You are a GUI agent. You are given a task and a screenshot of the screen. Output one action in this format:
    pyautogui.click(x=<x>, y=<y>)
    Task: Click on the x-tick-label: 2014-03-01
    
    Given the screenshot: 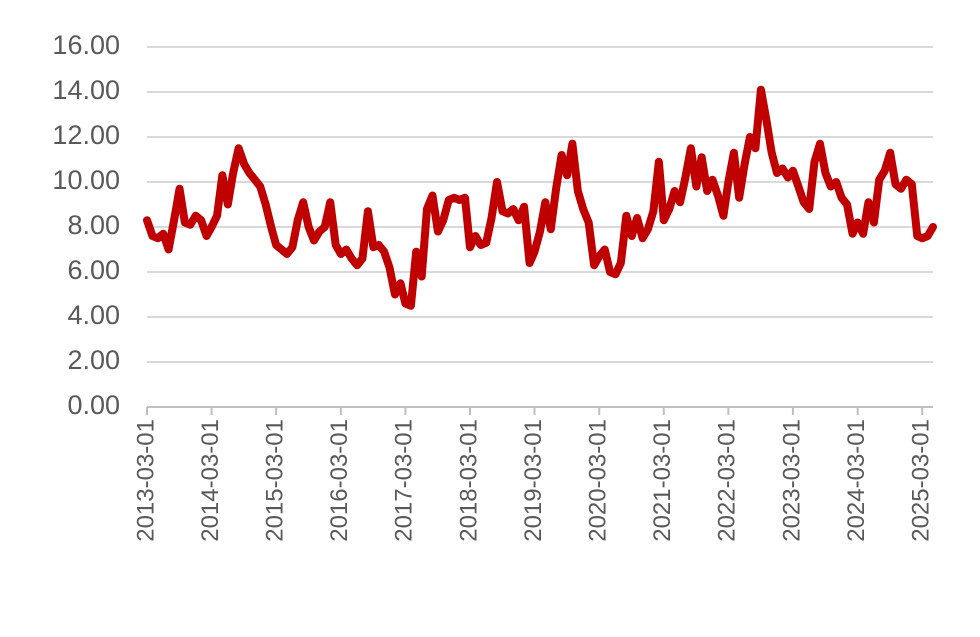 What is the action you would take?
    pyautogui.click(x=210, y=480)
    